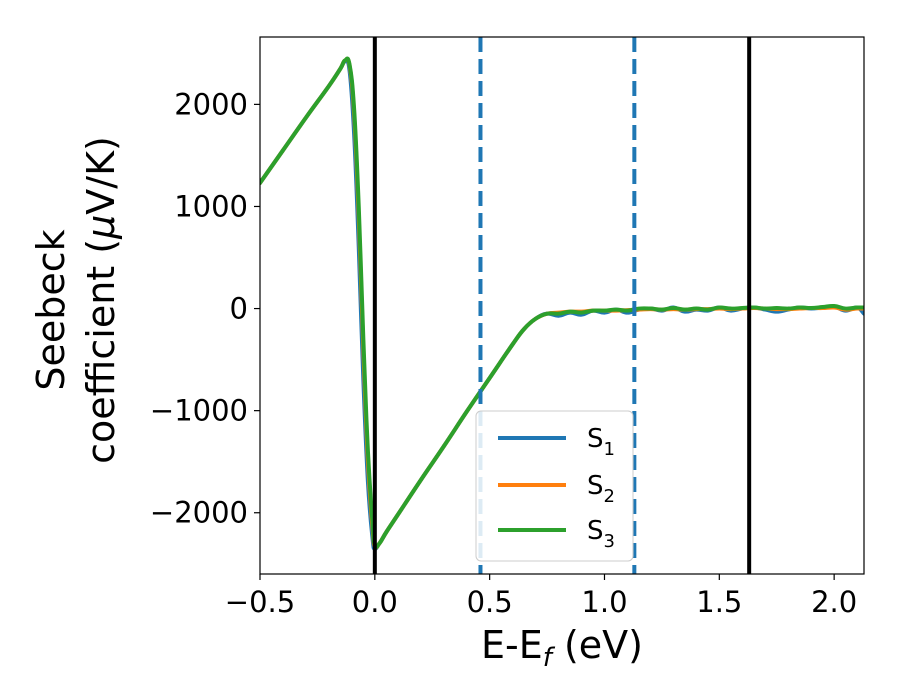  I want to click on legend-label-s1: S1, so click(601, 442).